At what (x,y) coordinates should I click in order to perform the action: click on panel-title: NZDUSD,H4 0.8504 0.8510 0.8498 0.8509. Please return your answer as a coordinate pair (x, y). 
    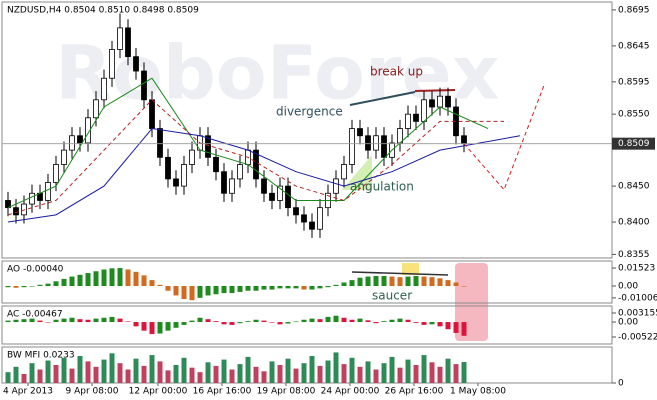
    Looking at the image, I should click on (103, 11).